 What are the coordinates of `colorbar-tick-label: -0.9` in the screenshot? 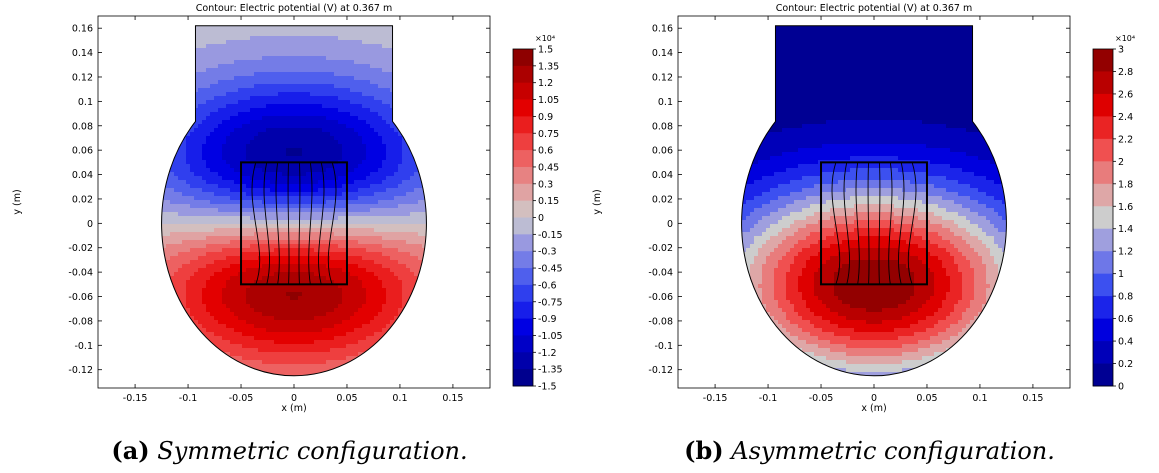 It's located at (547, 319).